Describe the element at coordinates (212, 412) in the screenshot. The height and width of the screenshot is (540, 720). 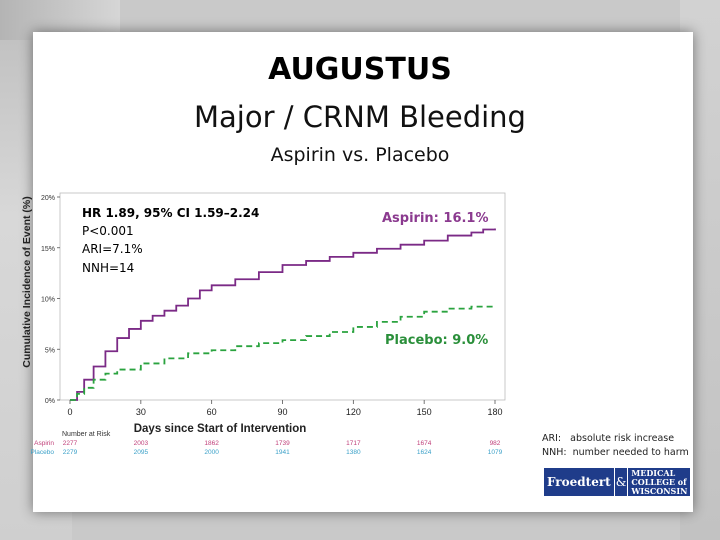
I see `x-tick-label: 60` at that location.